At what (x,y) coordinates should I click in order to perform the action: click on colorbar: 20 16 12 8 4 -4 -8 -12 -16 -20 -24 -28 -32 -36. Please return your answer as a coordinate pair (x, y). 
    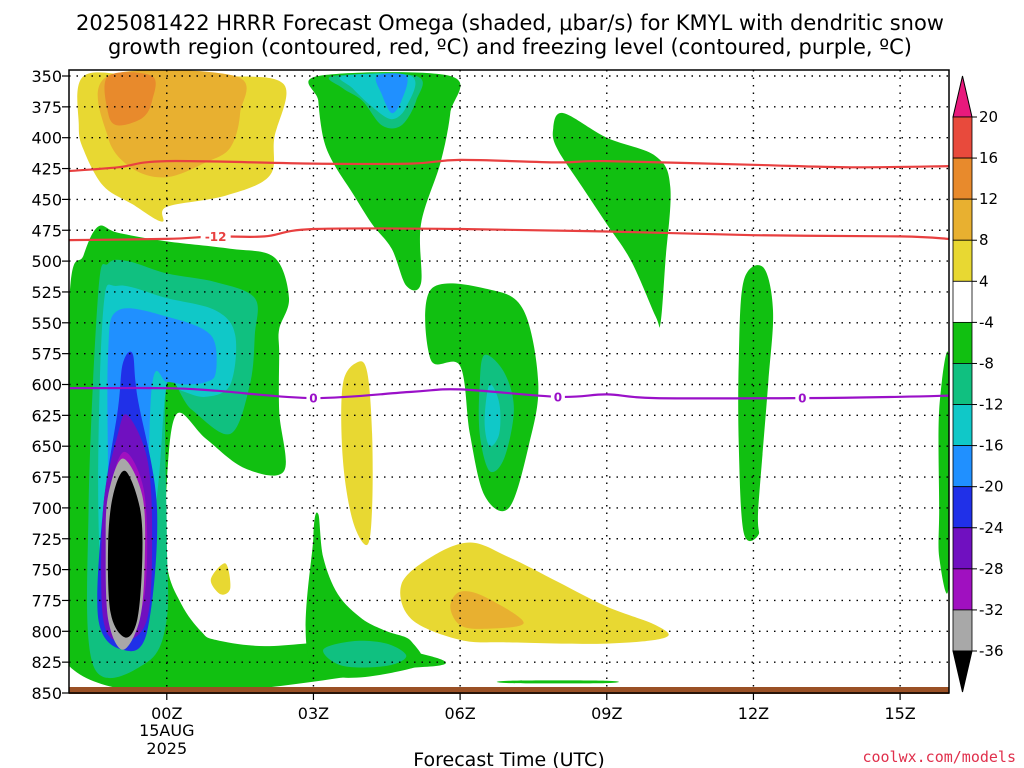
    Looking at the image, I should click on (978, 384).